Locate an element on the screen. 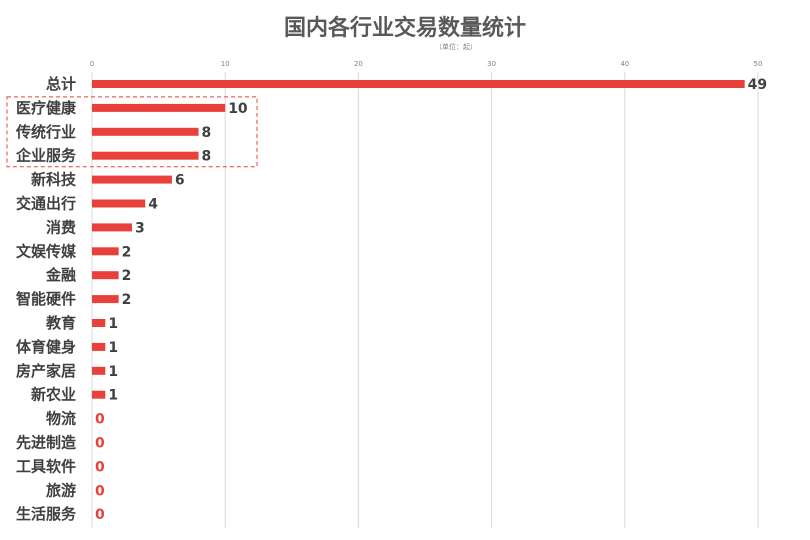 This screenshot has width=810, height=540. data-label: 3 is located at coordinates (140, 228).